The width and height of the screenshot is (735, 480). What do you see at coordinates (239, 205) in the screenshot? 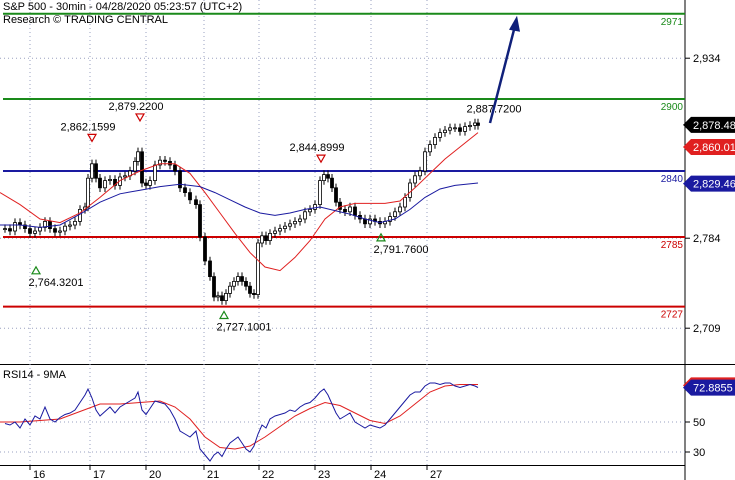
I see `ma-slow-line` at bounding box center [239, 205].